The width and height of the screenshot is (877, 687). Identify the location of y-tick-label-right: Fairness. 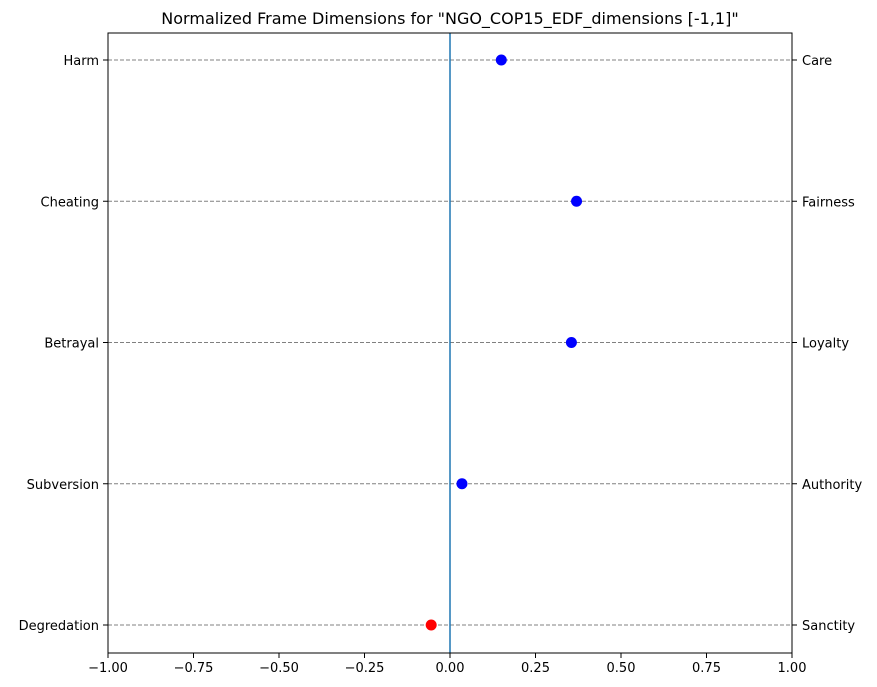
(828, 202).